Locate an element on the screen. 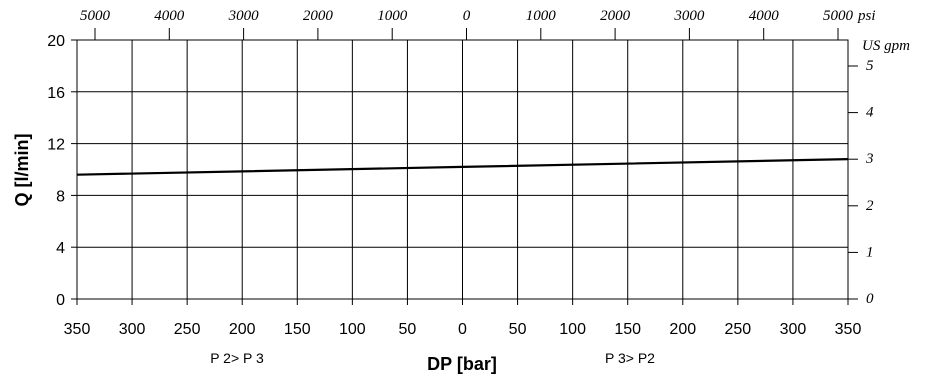 This screenshot has height=379, width=926. top-axis-unit: psi is located at coordinates (866, 16).